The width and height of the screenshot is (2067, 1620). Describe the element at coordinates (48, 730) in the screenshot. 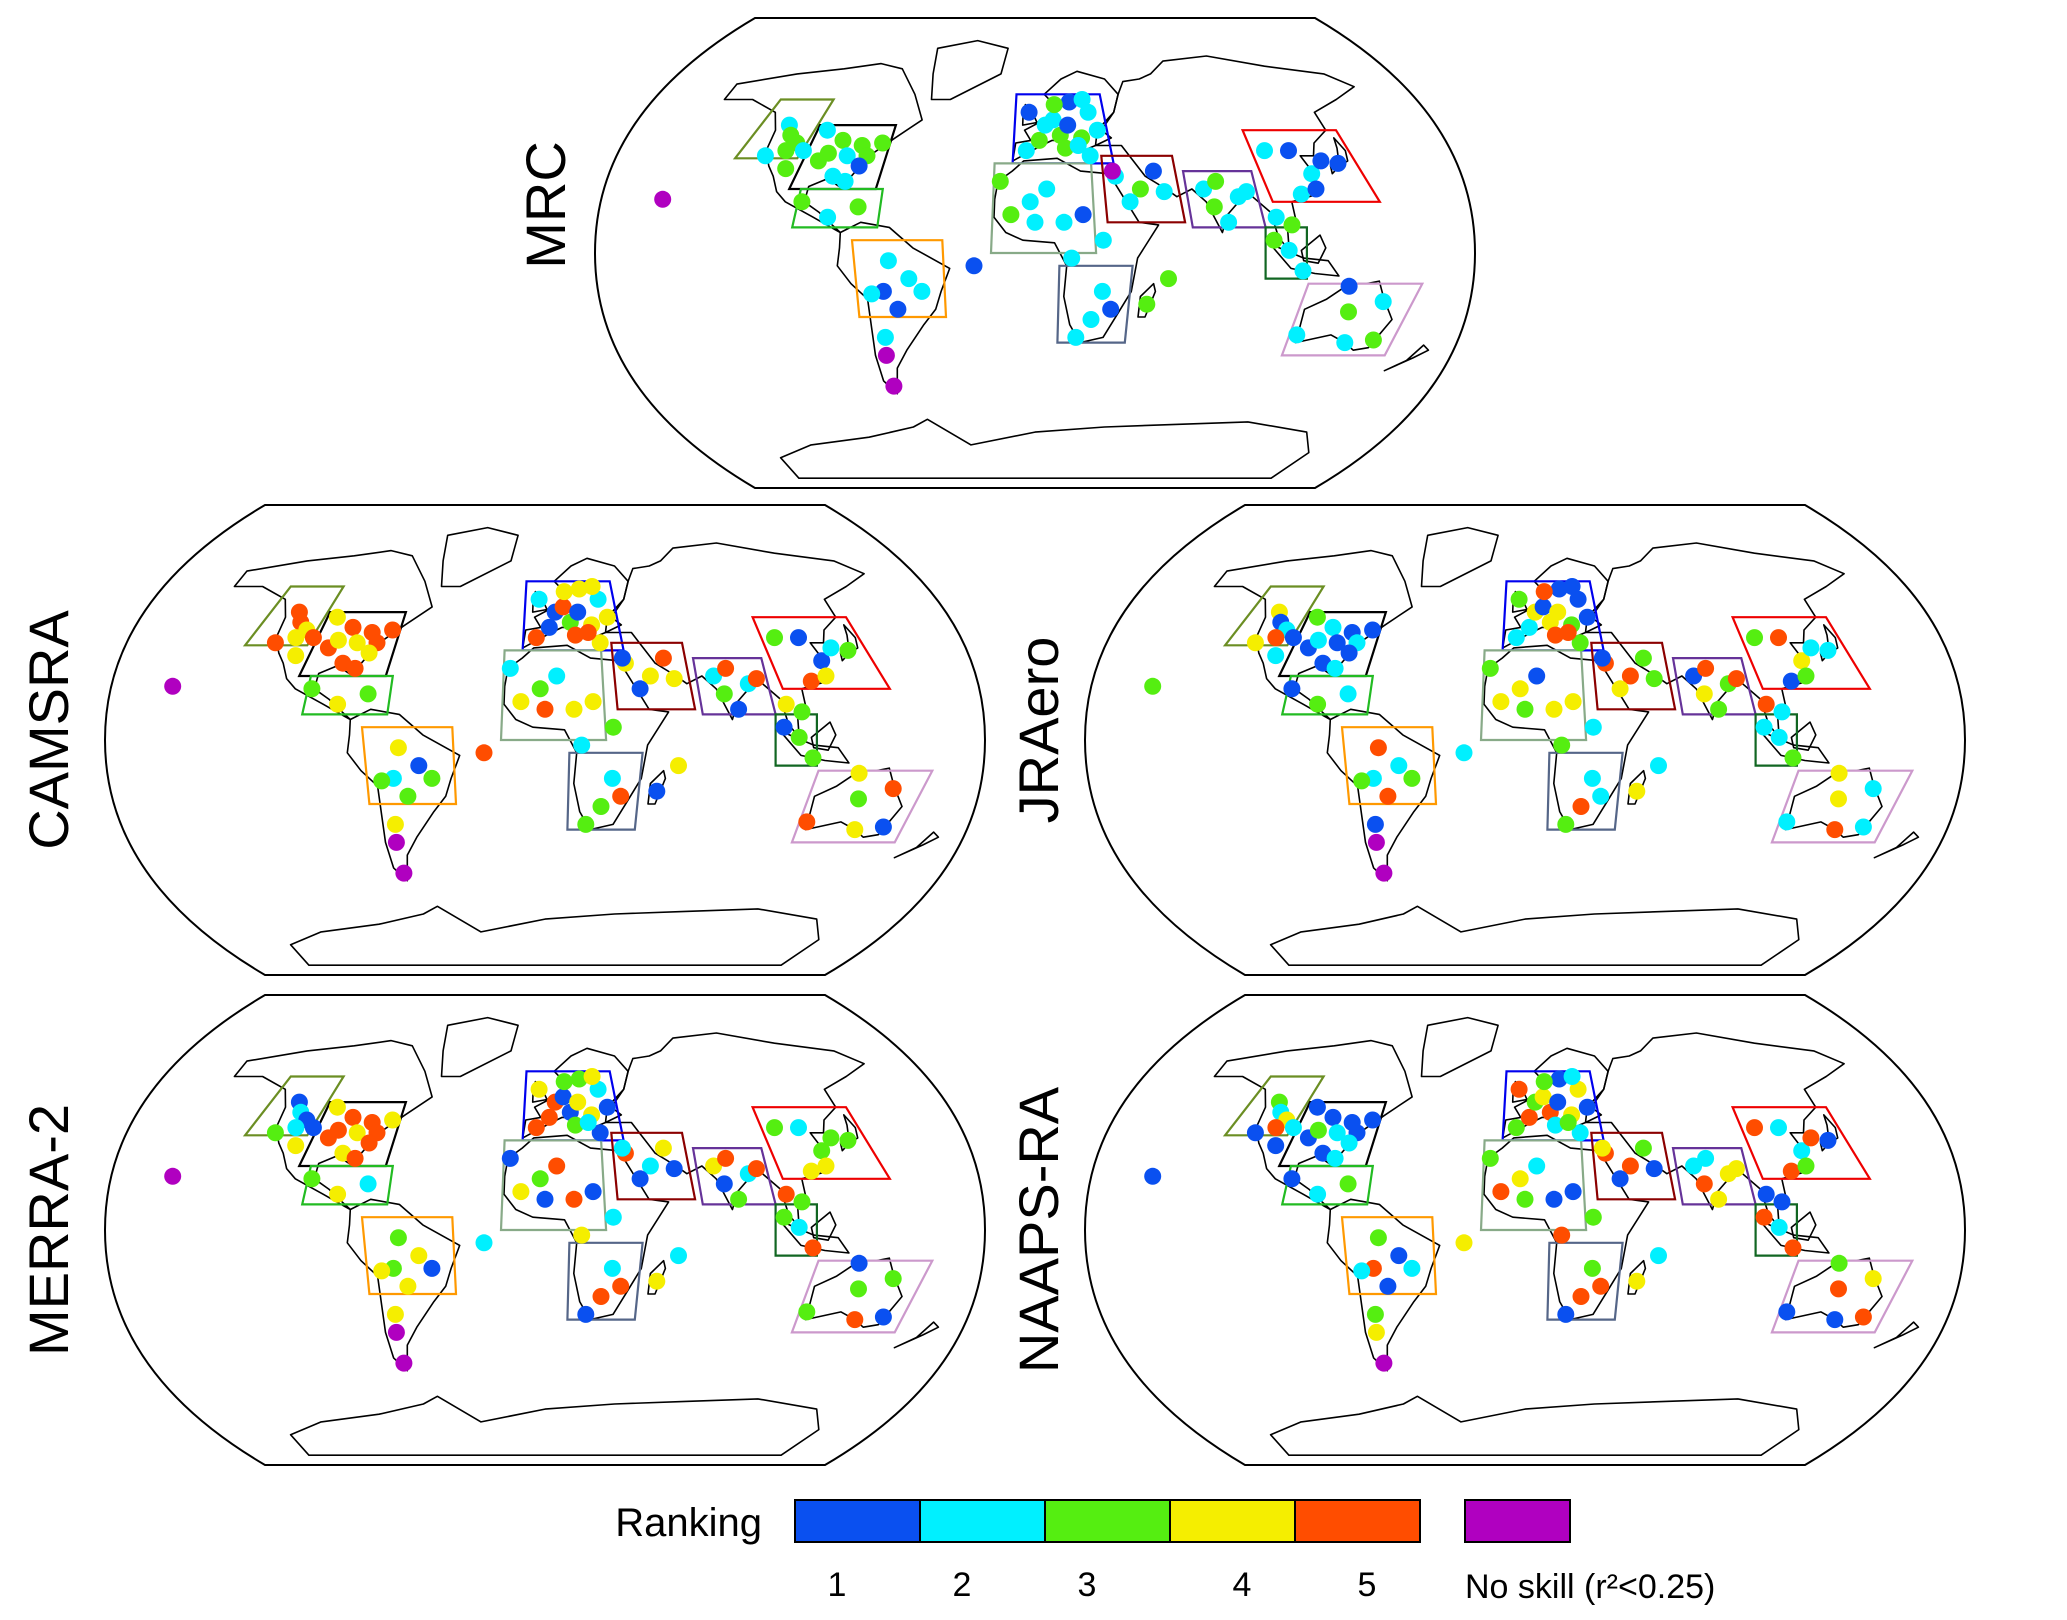

I see `panel-label-camsra: CAMSRA` at that location.